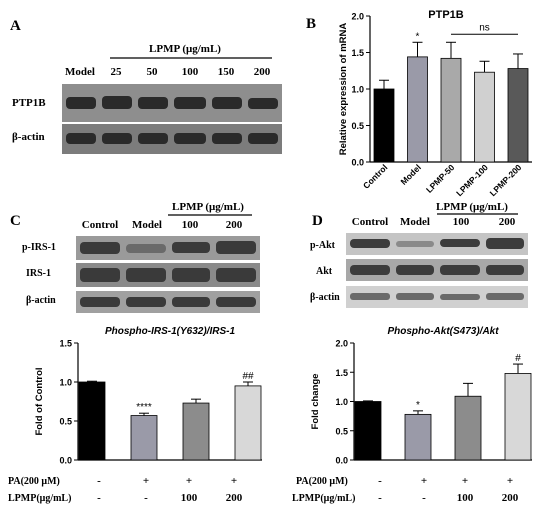 This screenshot has width=550, height=514. Describe the element at coordinates (343, 89) in the screenshot. I see `y-axis-label: Relative expression of mRNA` at that location.